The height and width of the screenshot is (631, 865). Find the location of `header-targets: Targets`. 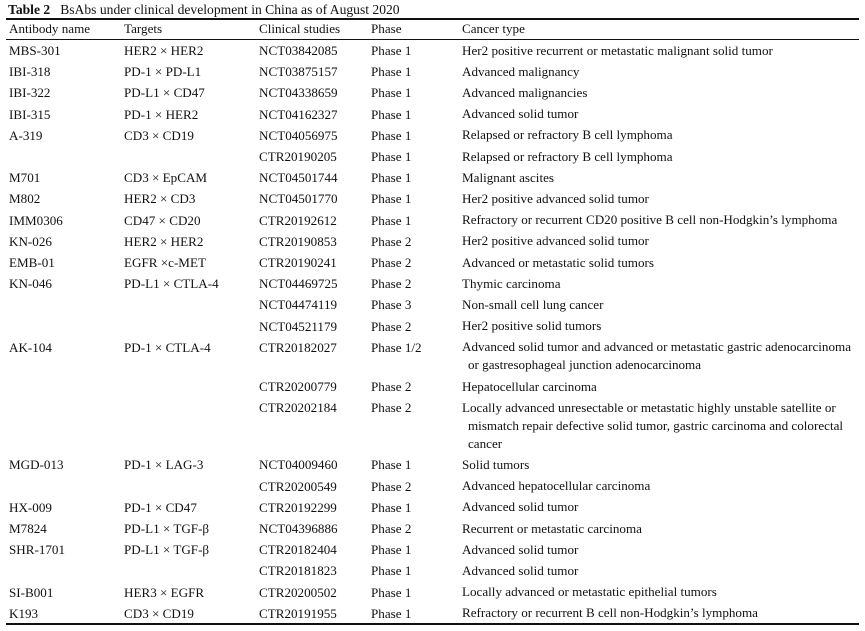

header-targets: Targets is located at coordinates (143, 28).